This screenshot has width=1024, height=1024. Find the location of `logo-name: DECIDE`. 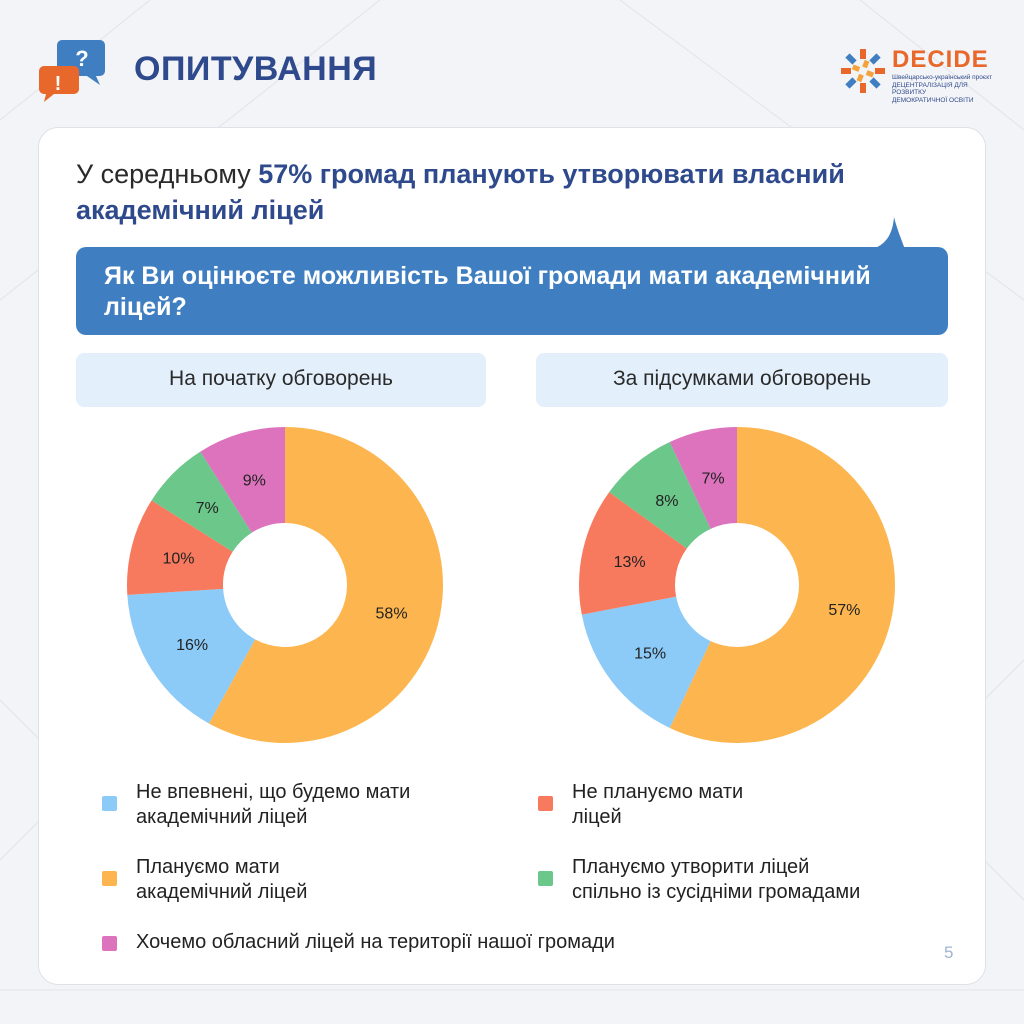

logo-name: DECIDE is located at coordinates (940, 59).